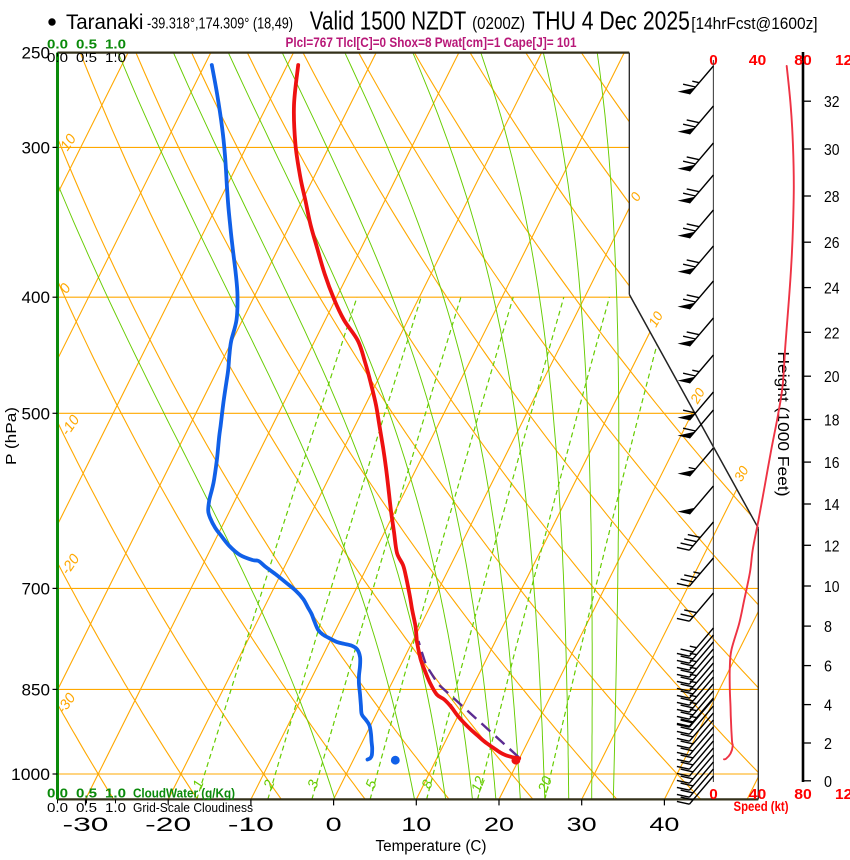 Image resolution: width=850 pixels, height=860 pixels. Describe the element at coordinates (498, 23) in the screenshot. I see `svg-text: (0200Z)` at that location.